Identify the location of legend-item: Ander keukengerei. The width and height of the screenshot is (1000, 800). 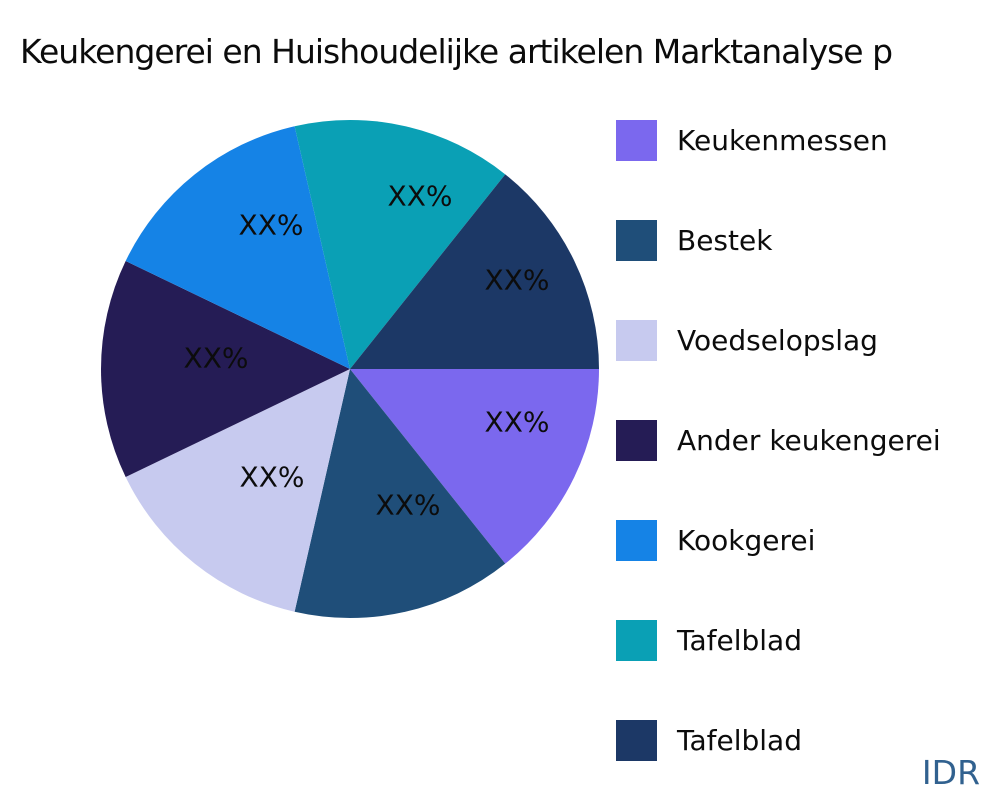
(778, 440).